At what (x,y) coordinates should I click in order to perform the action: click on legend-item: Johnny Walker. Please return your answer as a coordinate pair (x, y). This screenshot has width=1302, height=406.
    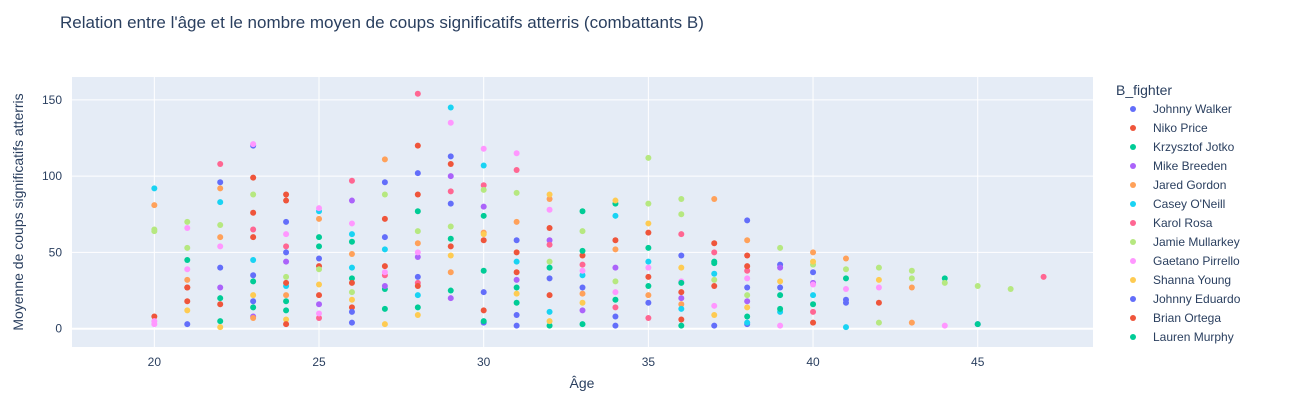
    Looking at the image, I should click on (1181, 109).